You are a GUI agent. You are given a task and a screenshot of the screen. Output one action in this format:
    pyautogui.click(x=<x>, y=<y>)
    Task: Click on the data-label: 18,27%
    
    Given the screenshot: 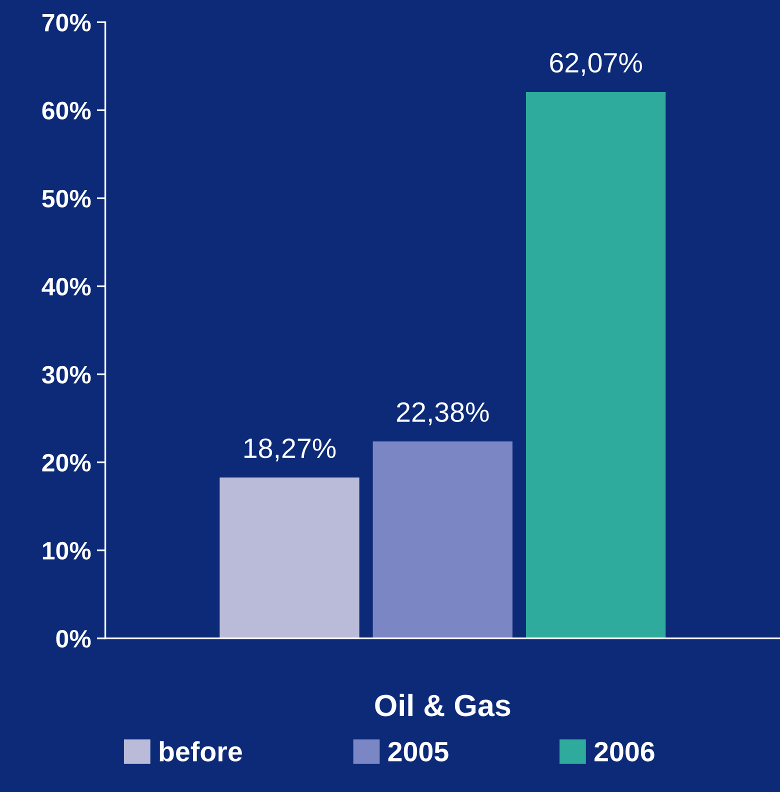 What is the action you would take?
    pyautogui.click(x=290, y=450)
    